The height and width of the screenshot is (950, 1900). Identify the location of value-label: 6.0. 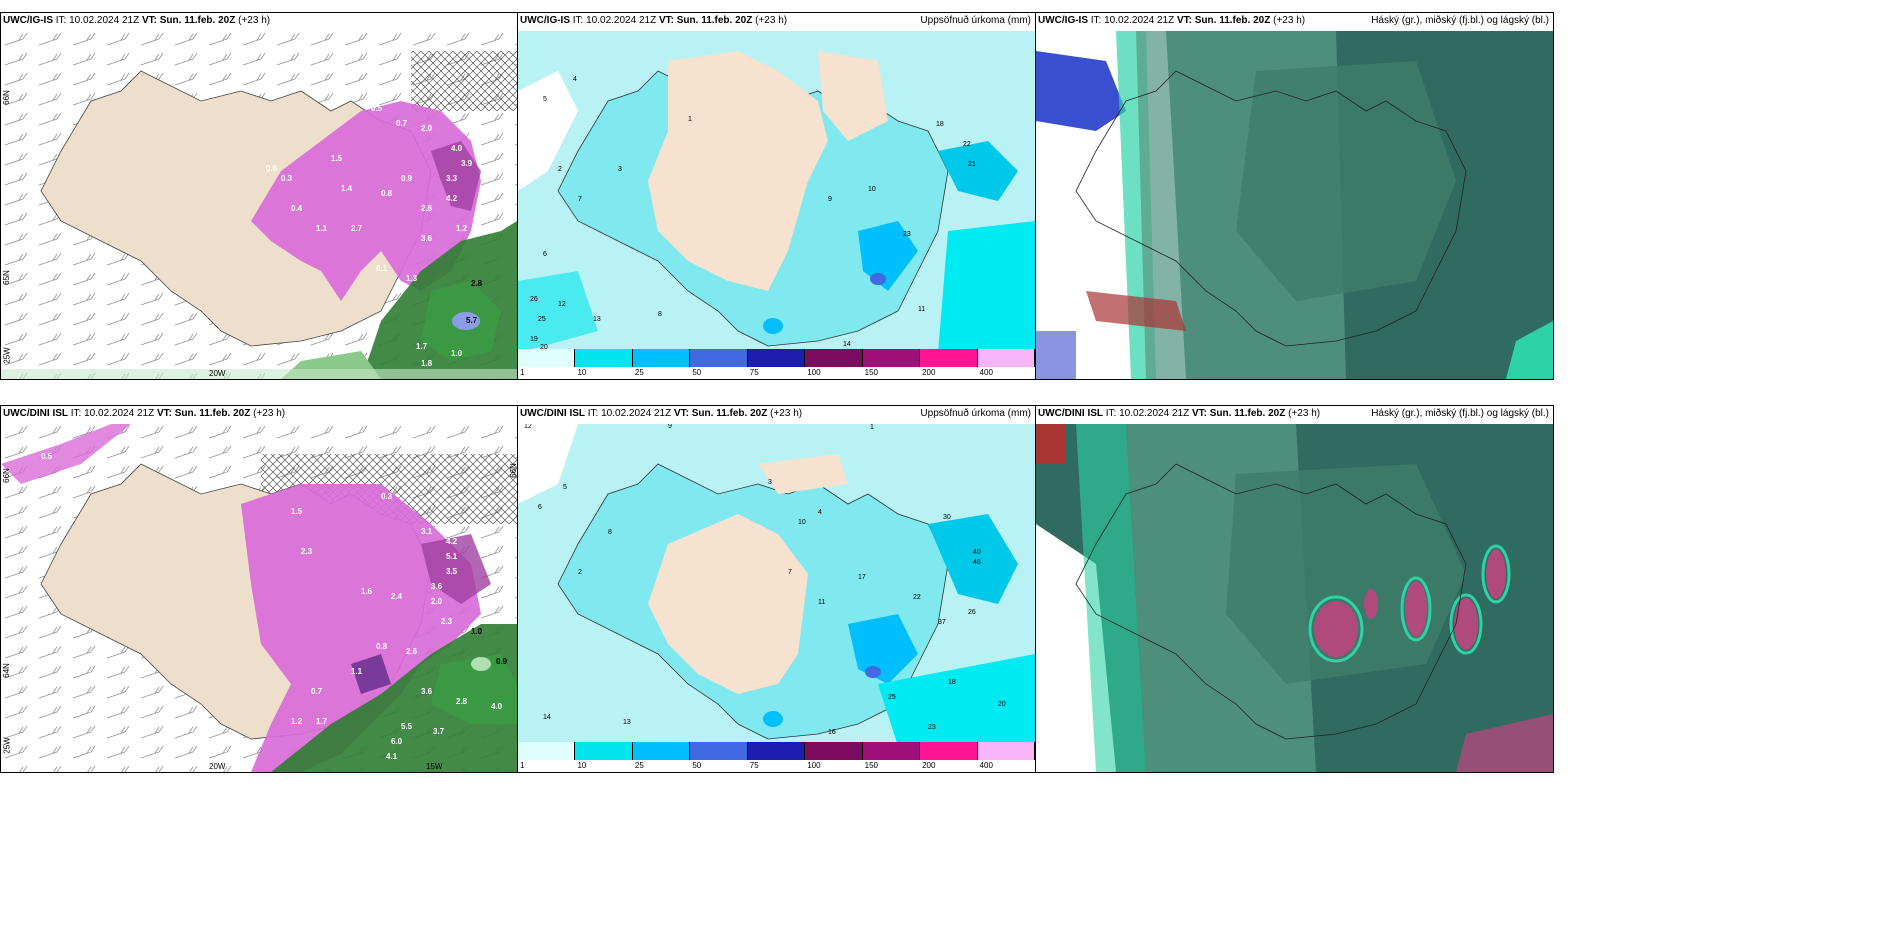
(397, 741).